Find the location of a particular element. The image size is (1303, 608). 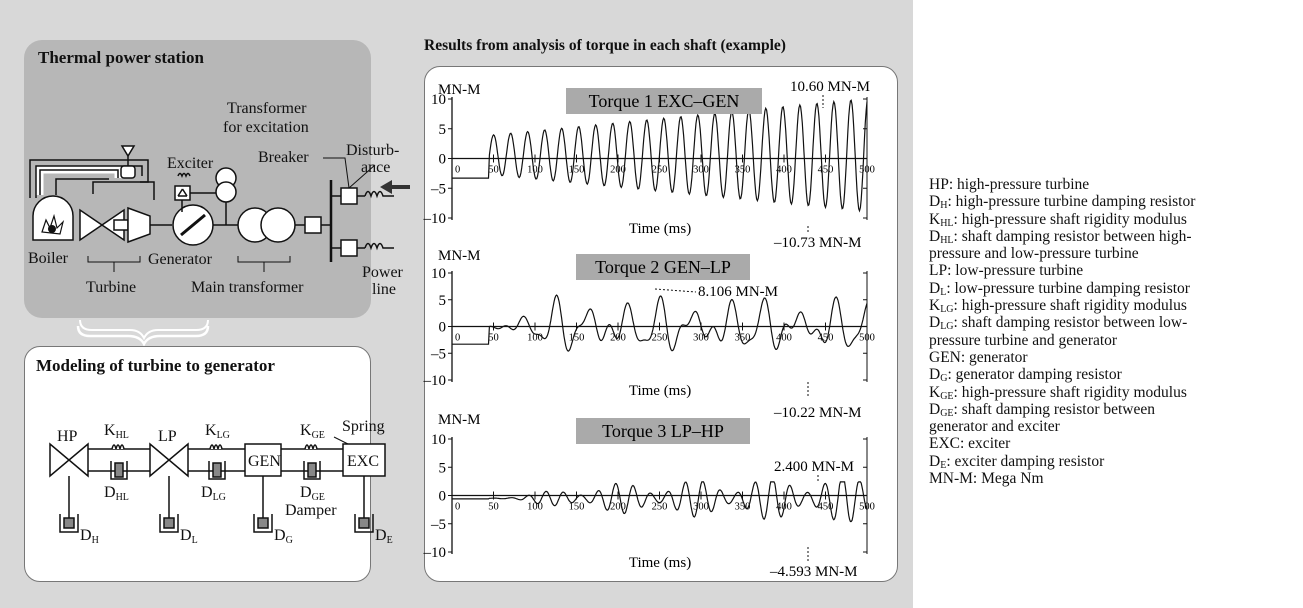

model-title: Modeling of turbine to generator is located at coordinates (155, 365).